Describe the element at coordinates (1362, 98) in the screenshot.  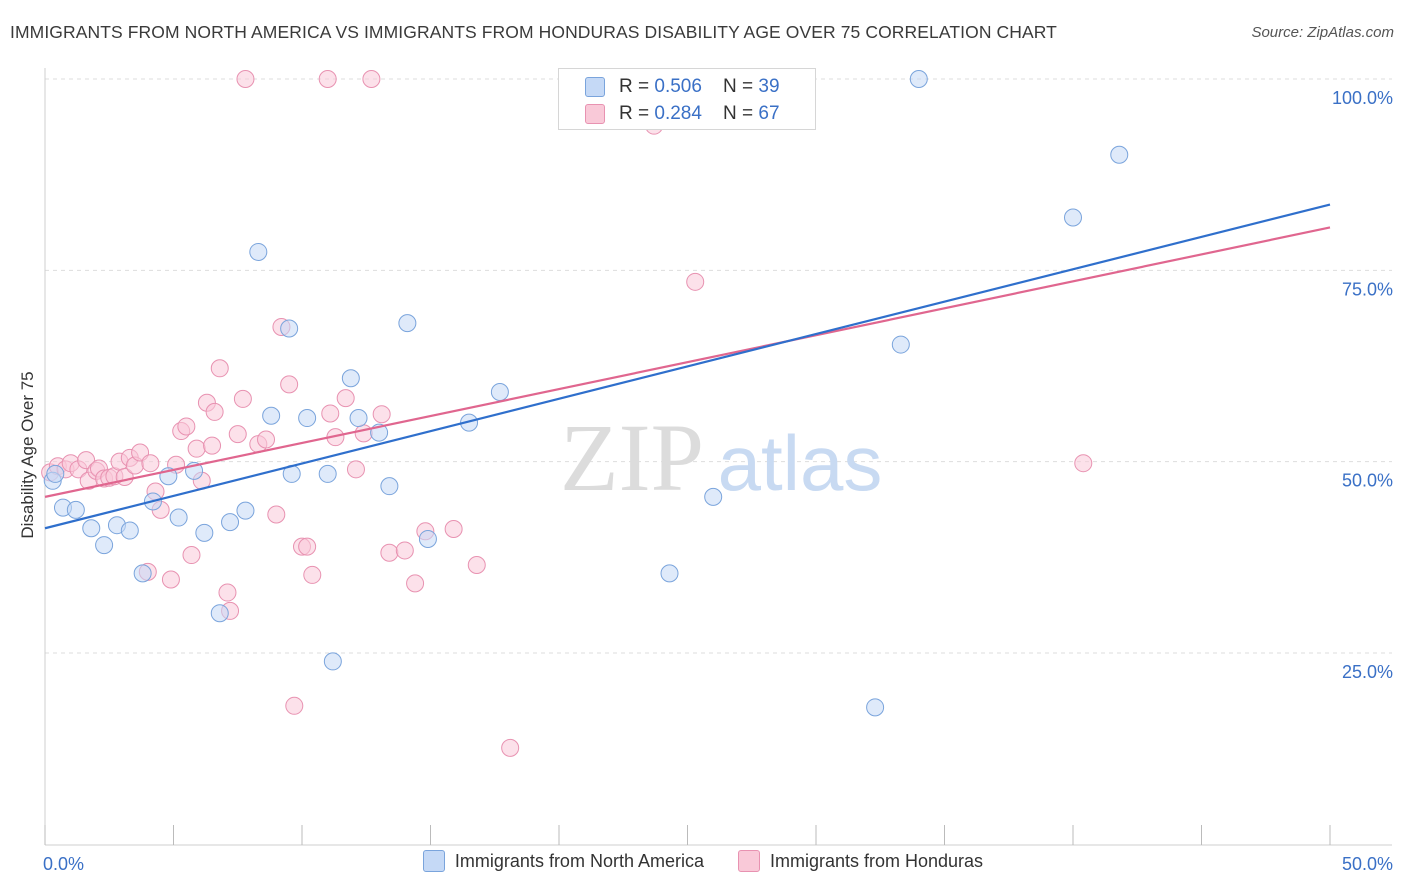
I see `y-tick-label-100: 100.0%` at that location.